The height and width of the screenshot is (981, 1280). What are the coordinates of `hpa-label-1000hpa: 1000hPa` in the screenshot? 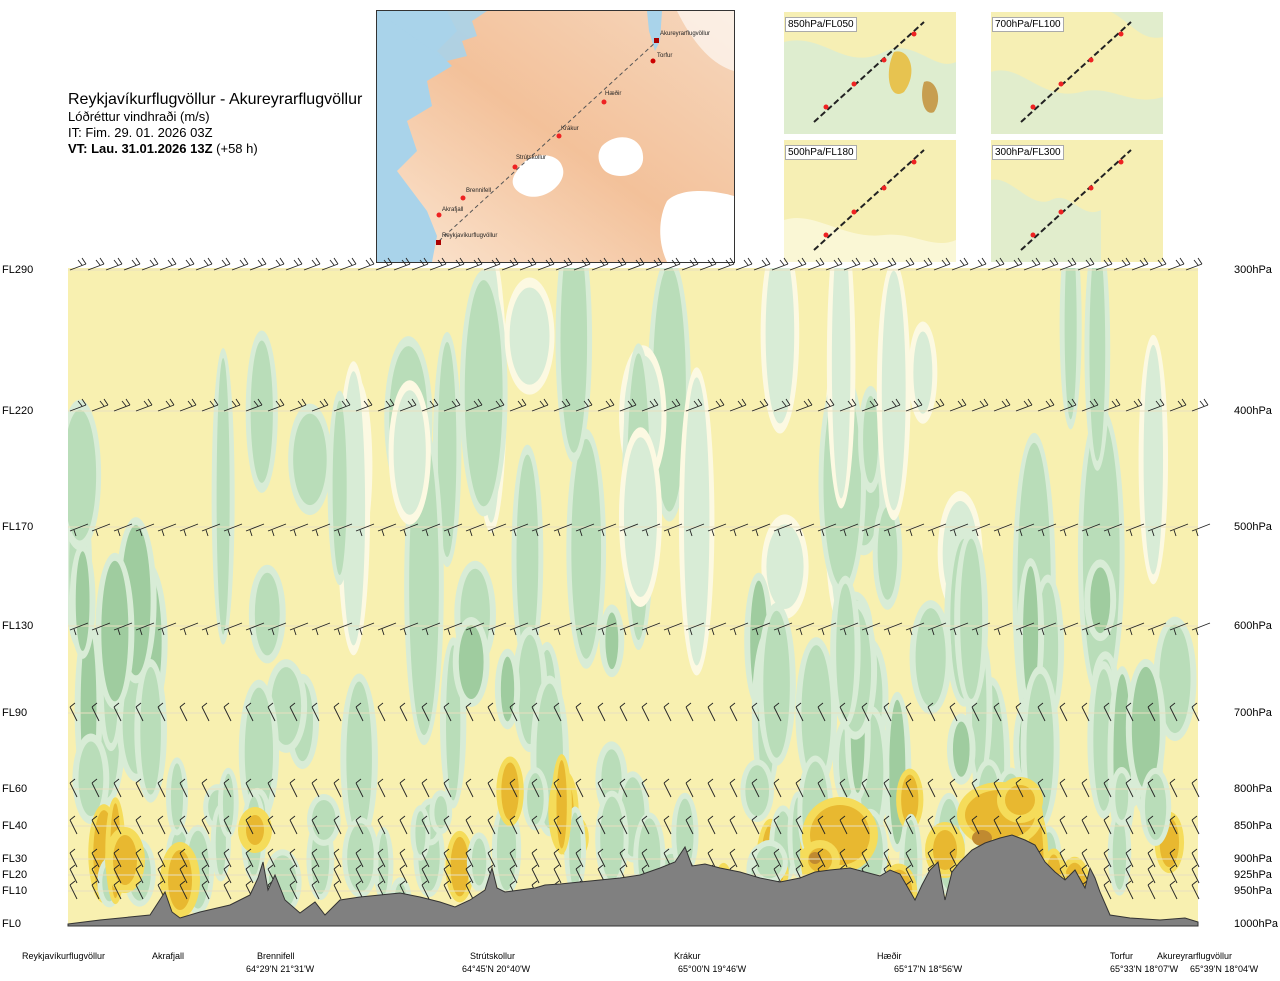 It's located at (1256, 924).